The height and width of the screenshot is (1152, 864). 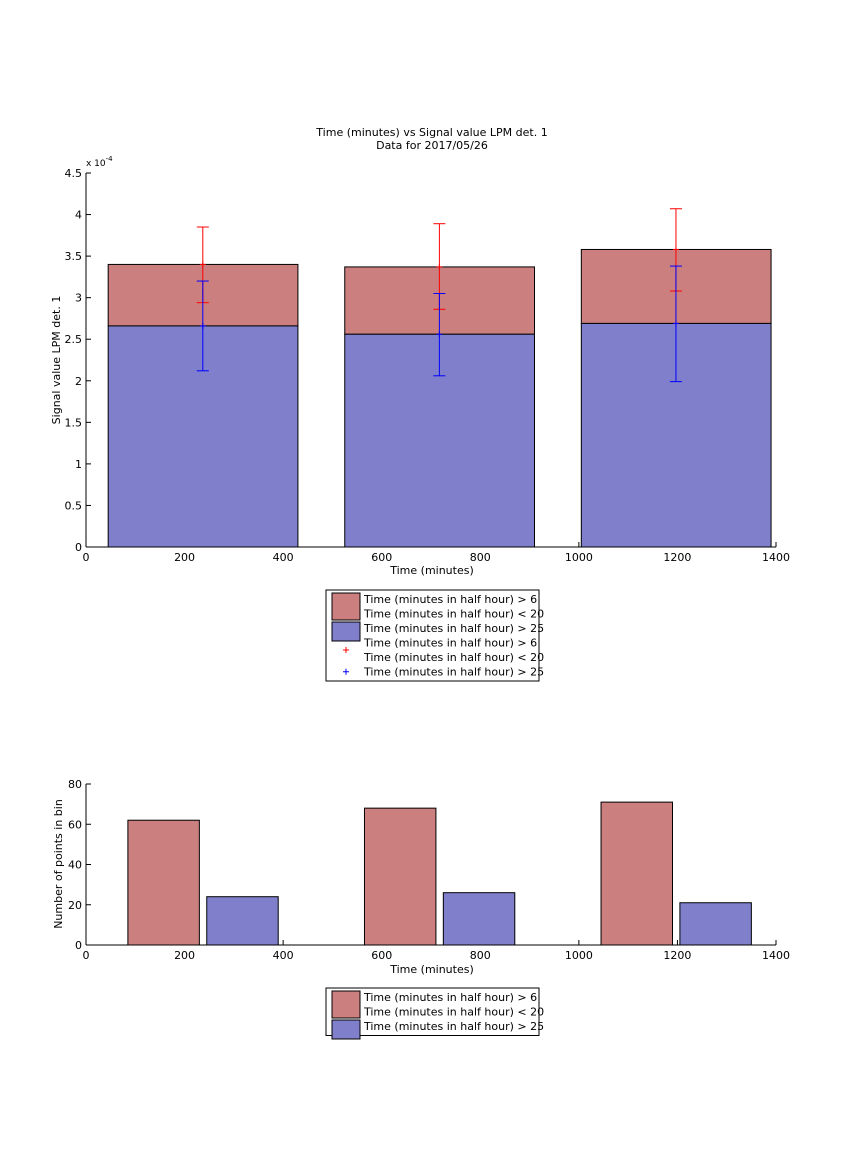 I want to click on chart-subtitle: Data for 2017/05/26, so click(x=432, y=145).